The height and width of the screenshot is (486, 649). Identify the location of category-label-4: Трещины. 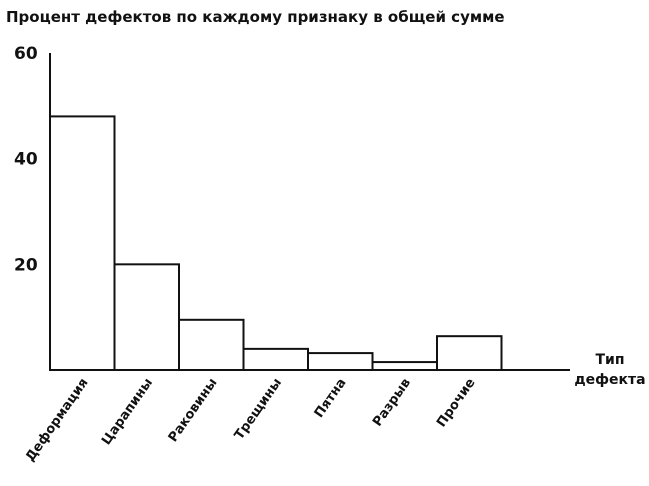
(258, 409).